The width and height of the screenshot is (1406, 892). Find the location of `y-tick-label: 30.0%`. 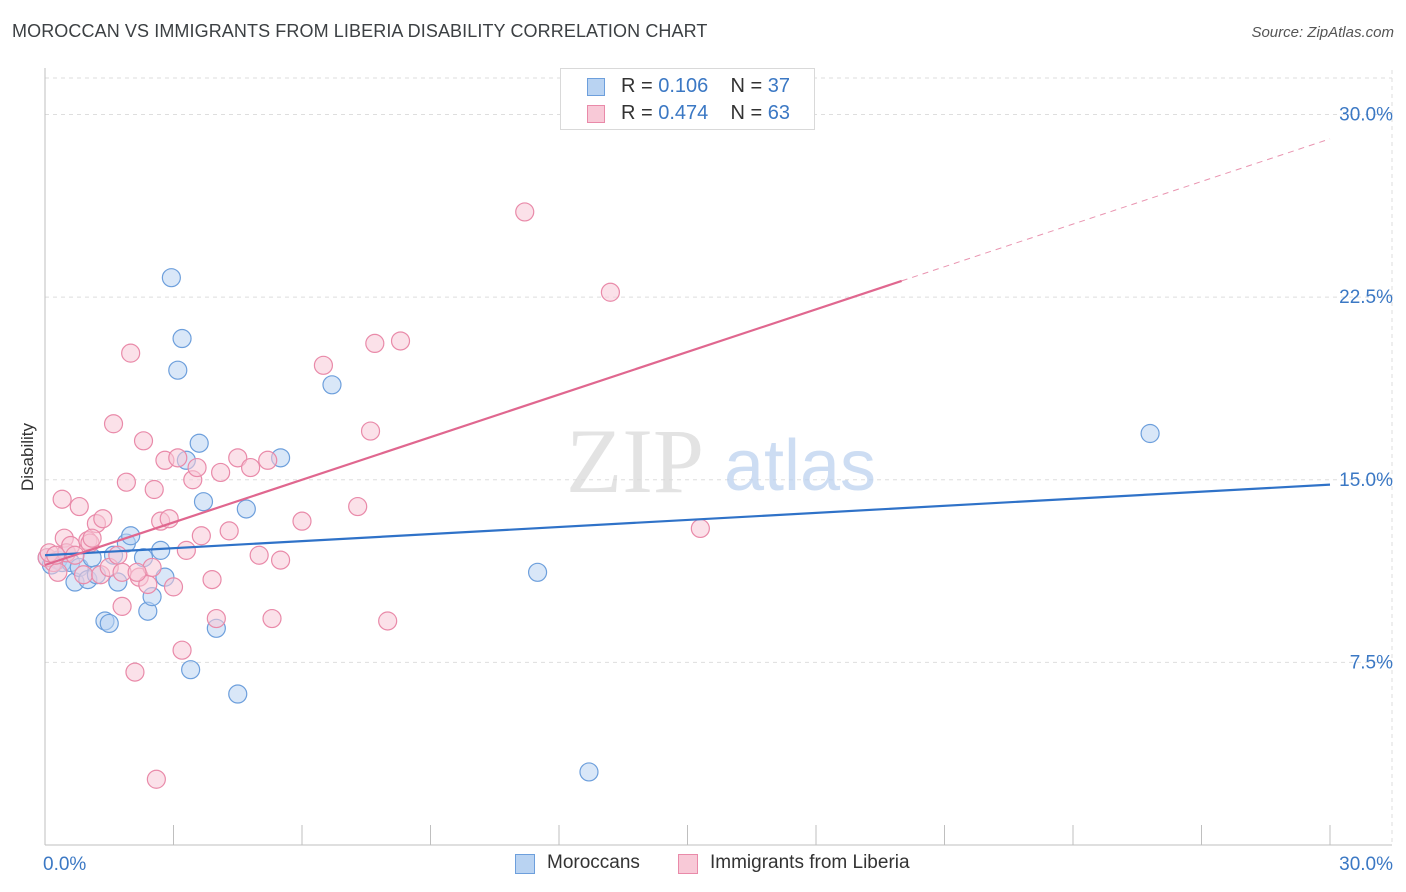

y-tick-label: 30.0% is located at coordinates (1366, 115).